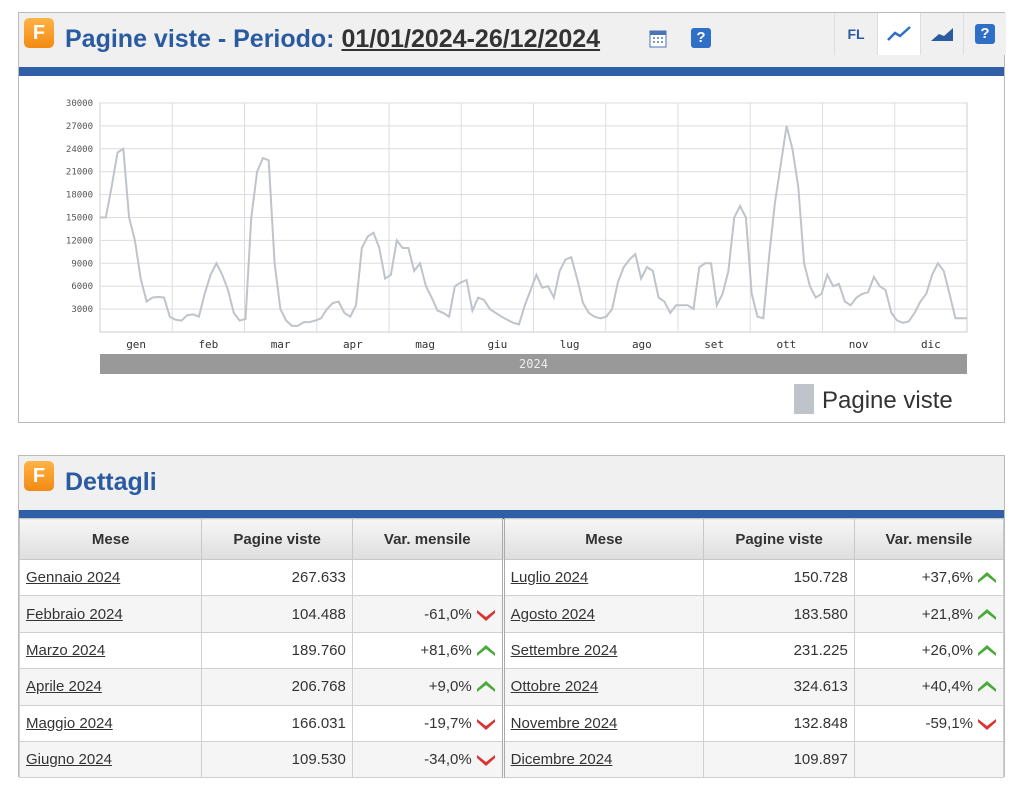 This screenshot has height=806, width=1024. What do you see at coordinates (931, 344) in the screenshot?
I see `x-tick-label: dic` at bounding box center [931, 344].